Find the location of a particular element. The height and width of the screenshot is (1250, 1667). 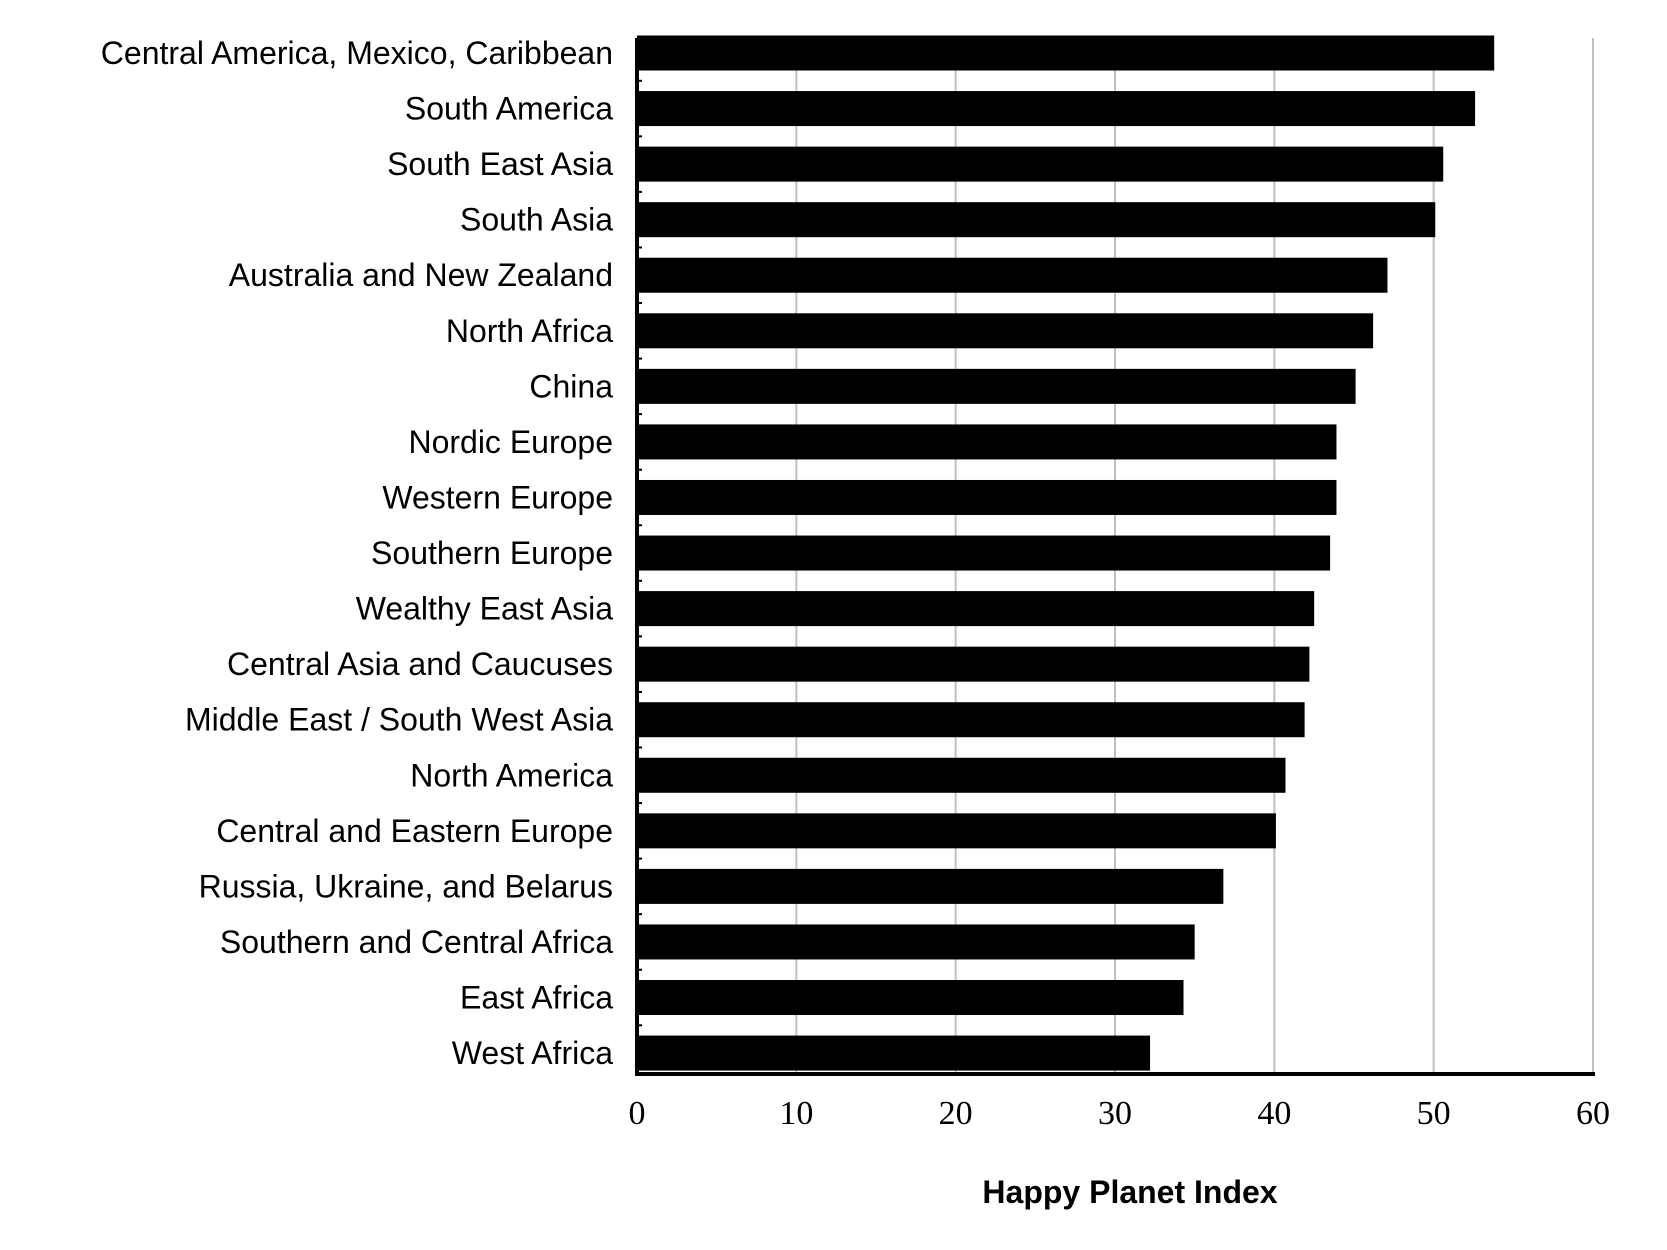

category-label: Nordic Europe is located at coordinates (510, 442).